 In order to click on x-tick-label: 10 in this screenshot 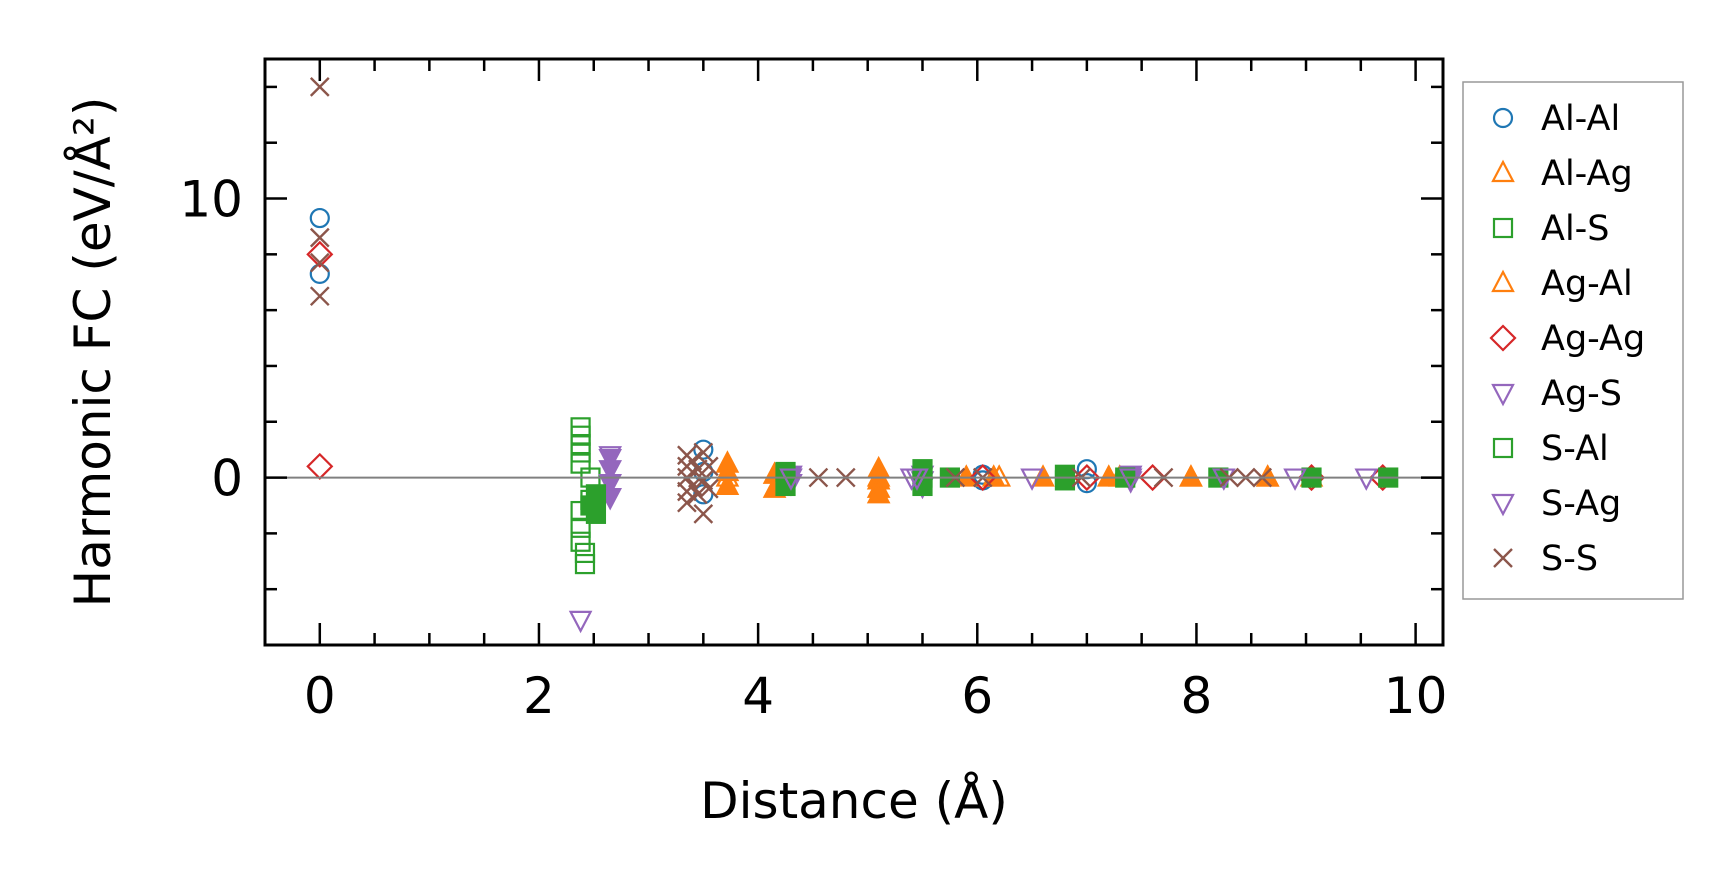, I will do `click(1416, 696)`.